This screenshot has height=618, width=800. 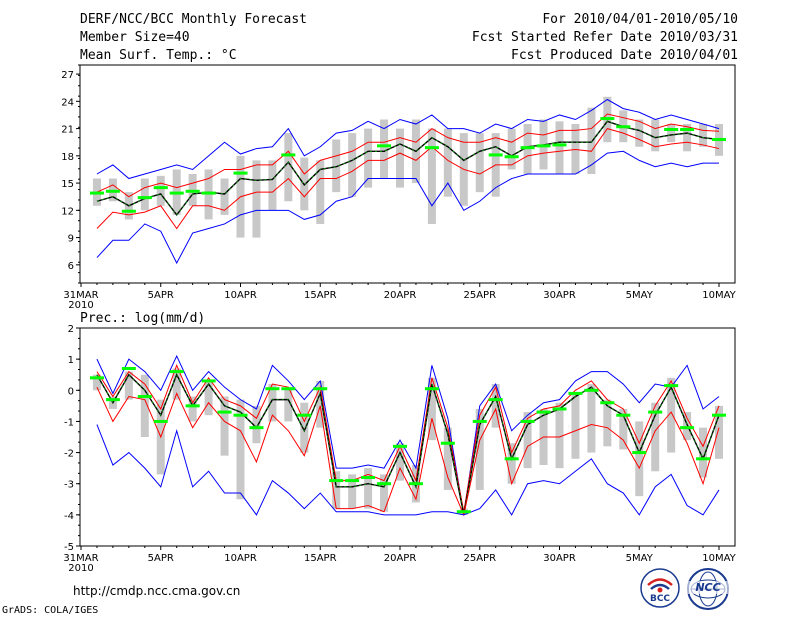 I want to click on forecast-period: For 2010/04/01-2010/05/10, so click(x=640, y=19).